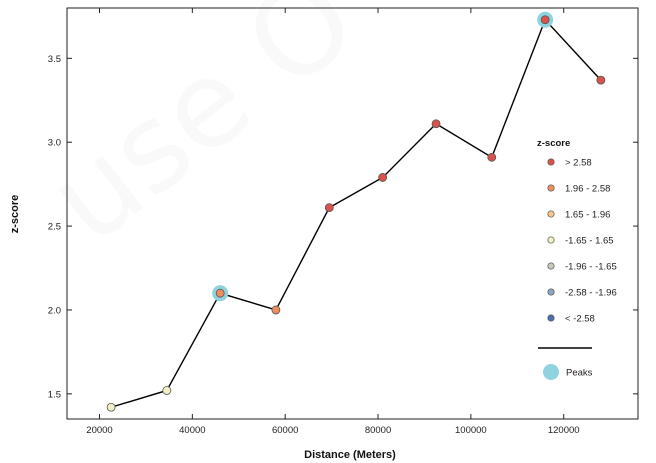 Image resolution: width=656 pixels, height=463 pixels. Describe the element at coordinates (99, 430) in the screenshot. I see `x-tick-label: 20000` at that location.